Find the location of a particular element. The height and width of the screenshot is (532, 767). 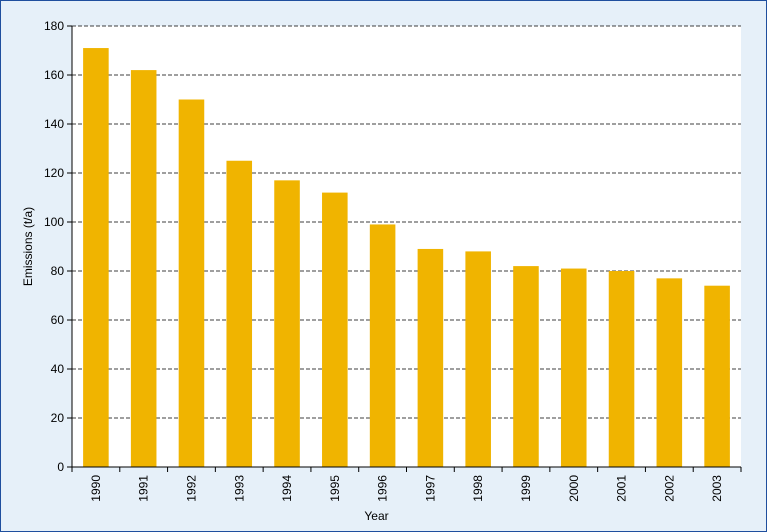

x-tick-label: 2000 is located at coordinates (574, 488).